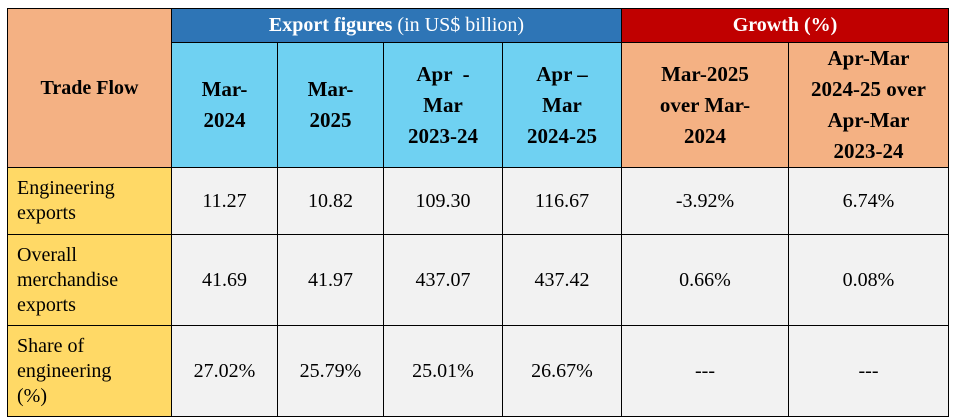 The image size is (955, 418). What do you see at coordinates (705, 280) in the screenshot?
I see `table-cell: 0.66%` at bounding box center [705, 280].